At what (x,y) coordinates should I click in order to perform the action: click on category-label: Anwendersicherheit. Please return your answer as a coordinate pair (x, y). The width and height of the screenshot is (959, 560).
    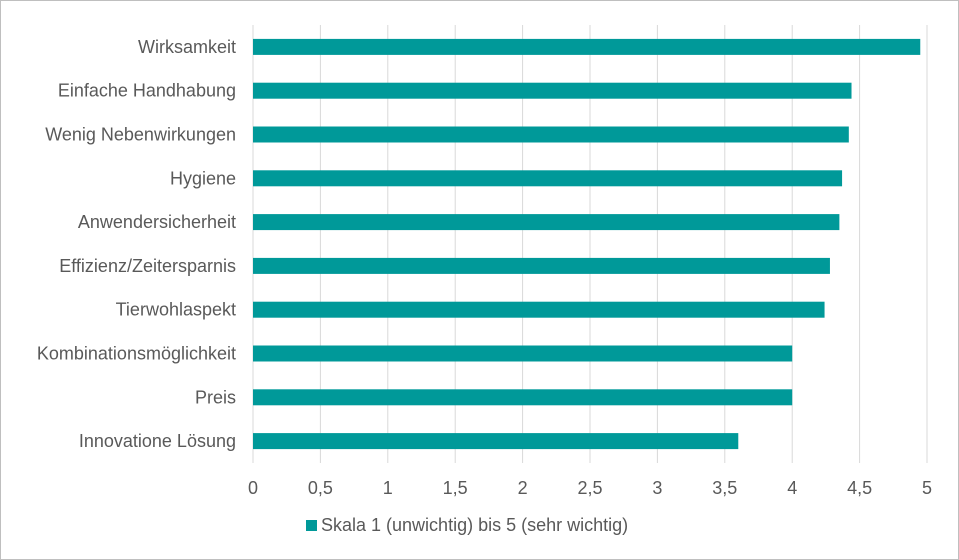
    Looking at the image, I should click on (157, 222).